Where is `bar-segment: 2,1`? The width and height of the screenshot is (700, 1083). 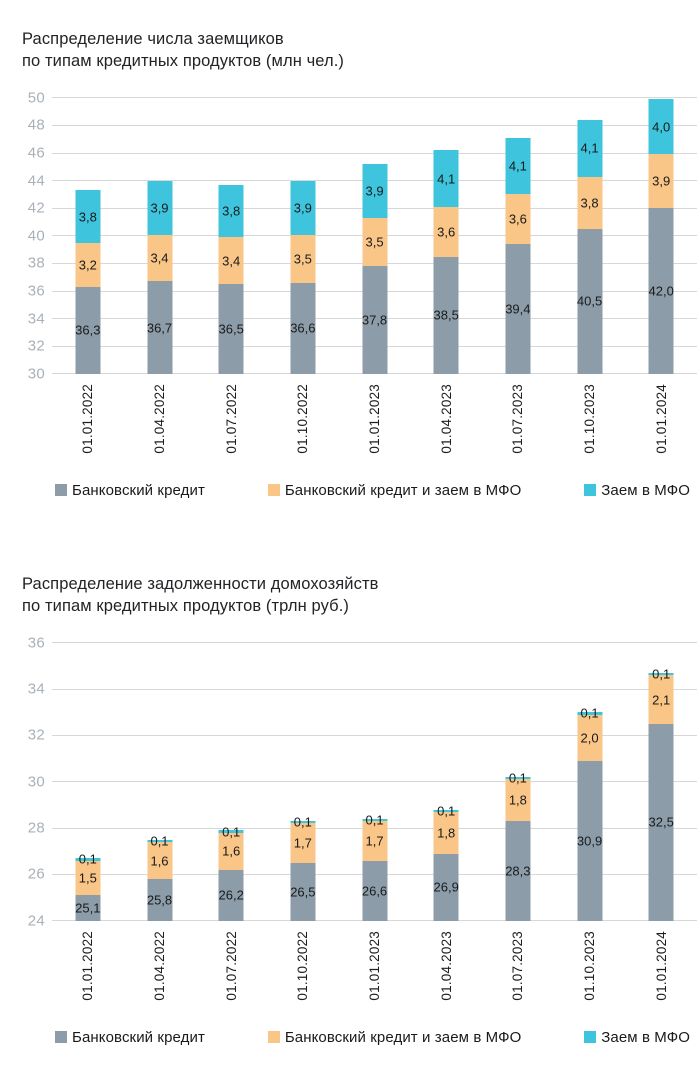 bar-segment: 2,1 is located at coordinates (661, 699).